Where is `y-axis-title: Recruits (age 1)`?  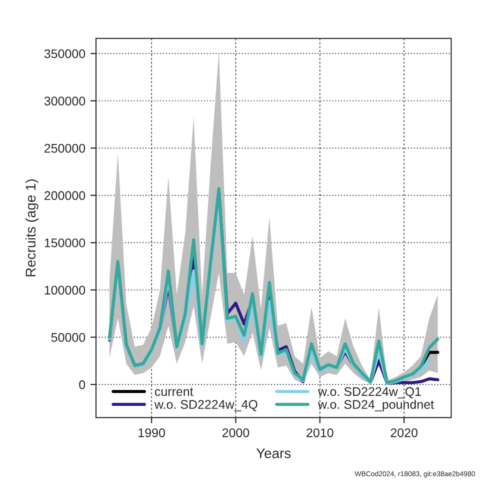
y-axis-title: Recruits (age 1) is located at coordinates (31, 227).